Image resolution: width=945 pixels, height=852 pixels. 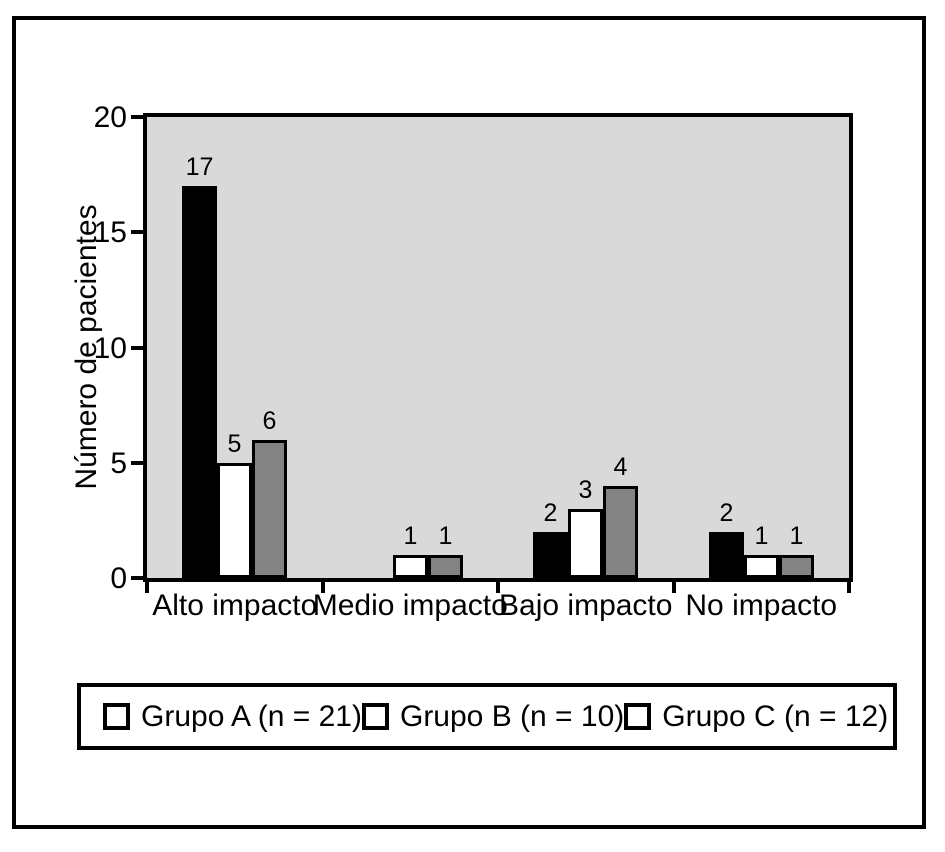 I want to click on bar-value-label: 4, so click(x=620, y=467).